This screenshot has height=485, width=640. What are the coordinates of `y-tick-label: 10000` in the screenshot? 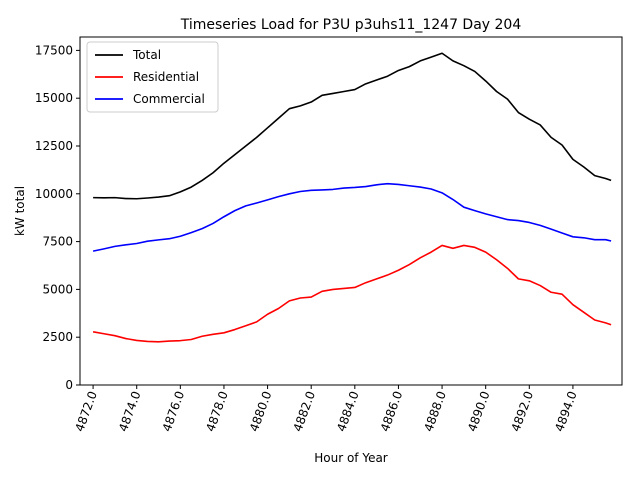 It's located at (54, 194).